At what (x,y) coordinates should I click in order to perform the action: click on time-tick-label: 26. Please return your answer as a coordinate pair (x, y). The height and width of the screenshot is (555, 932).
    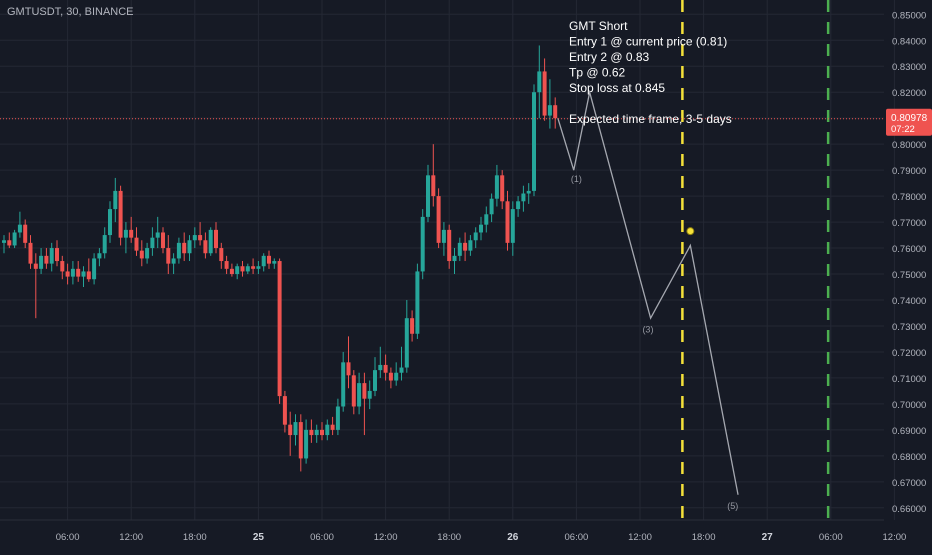
    Looking at the image, I should click on (513, 537).